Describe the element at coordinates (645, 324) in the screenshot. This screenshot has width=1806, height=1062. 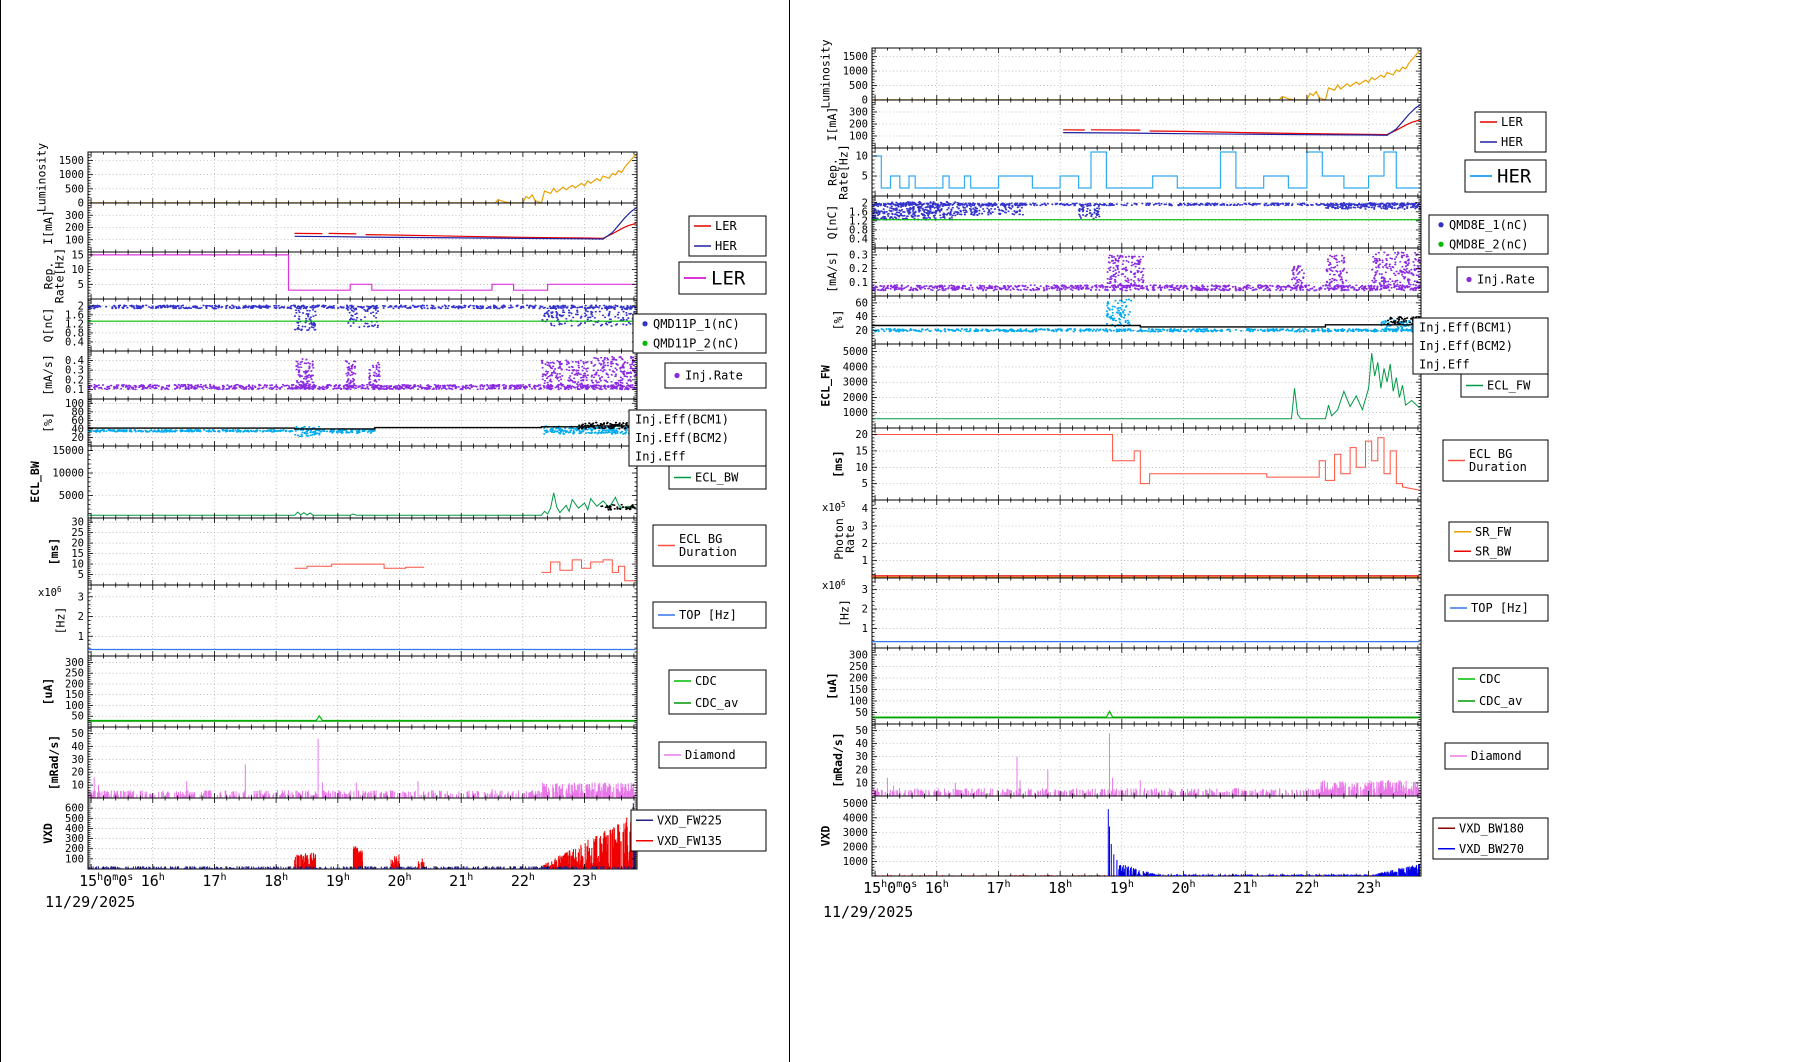
I see `legend-dot-swatch` at that location.